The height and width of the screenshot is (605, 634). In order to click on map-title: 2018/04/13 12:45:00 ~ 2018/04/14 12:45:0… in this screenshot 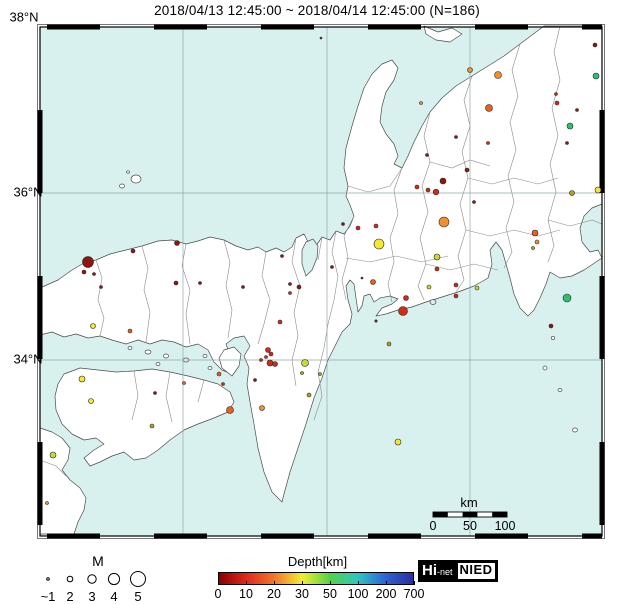, I will do `click(317, 10)`.